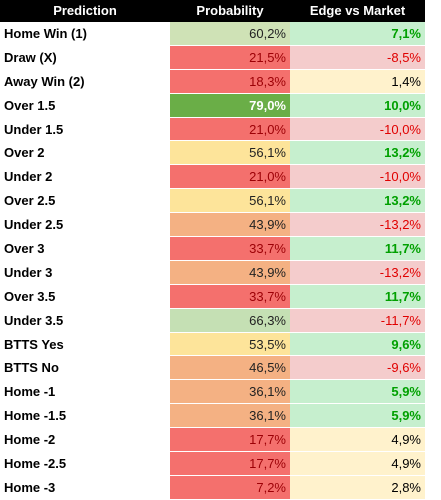  I want to click on probability-cell: 60,2%, so click(230, 34).